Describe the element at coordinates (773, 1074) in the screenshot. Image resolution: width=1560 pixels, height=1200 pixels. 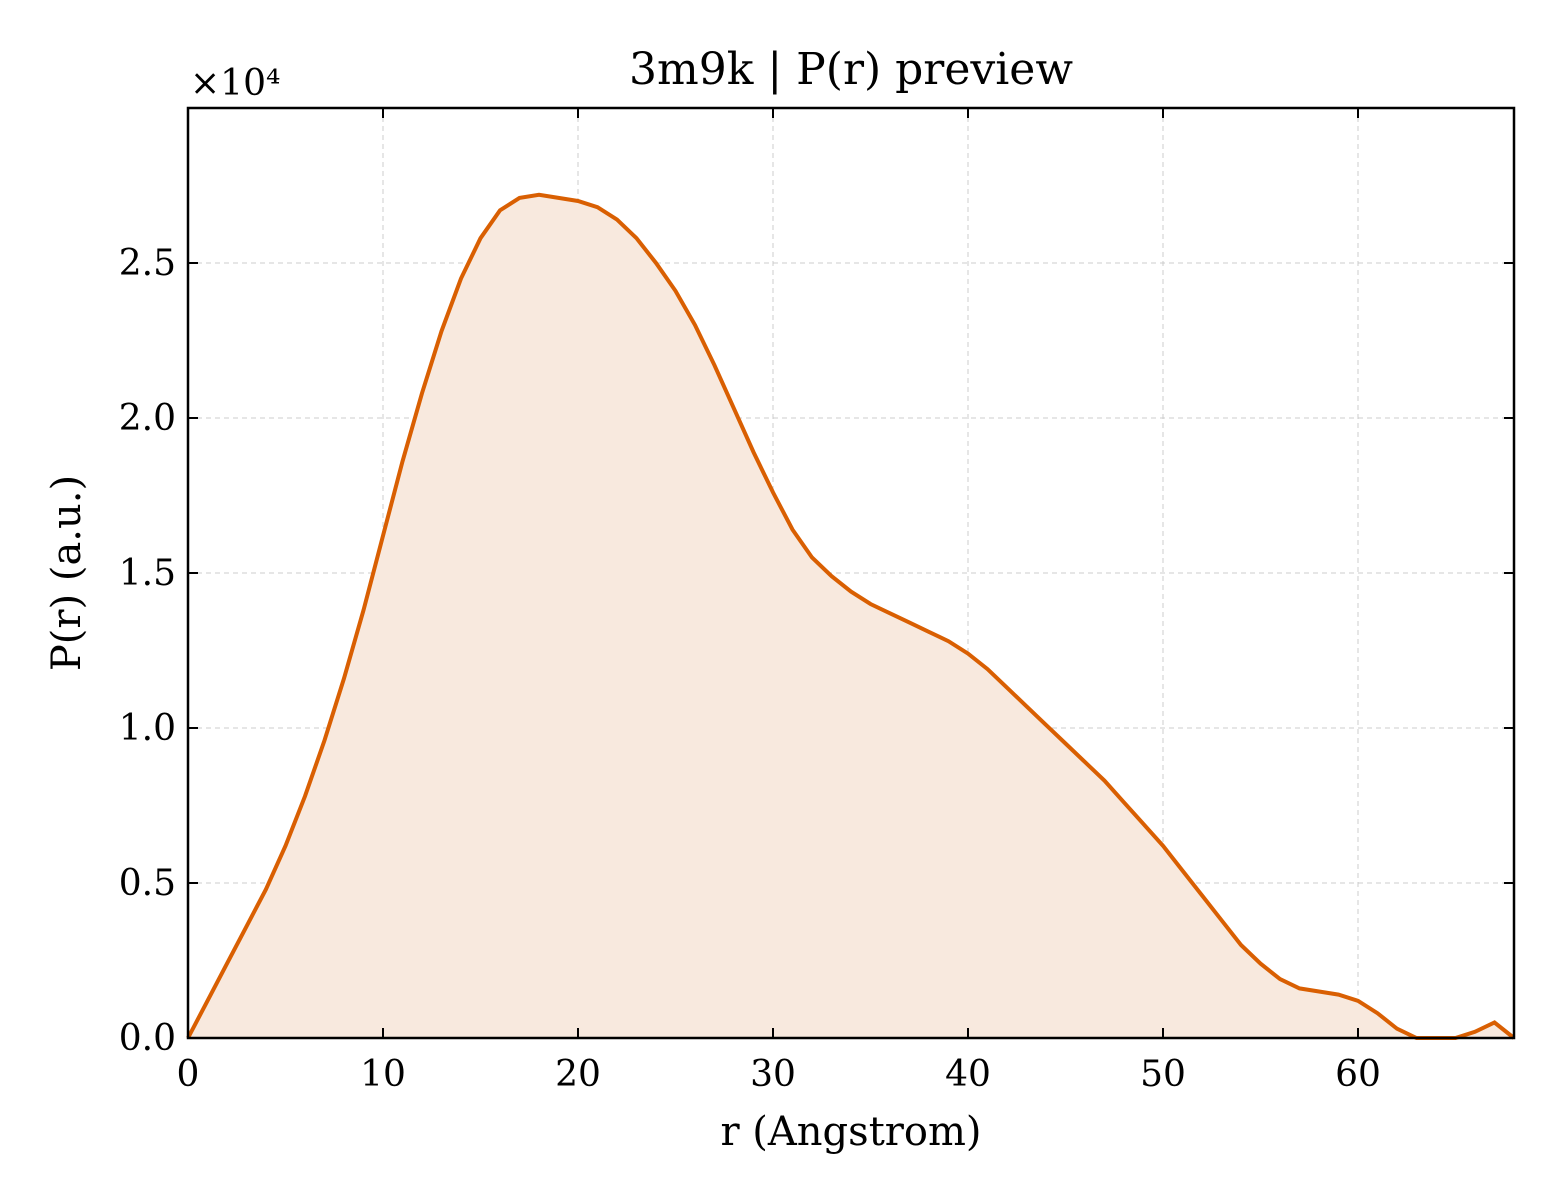
I see `x-tick-label: 30` at that location.